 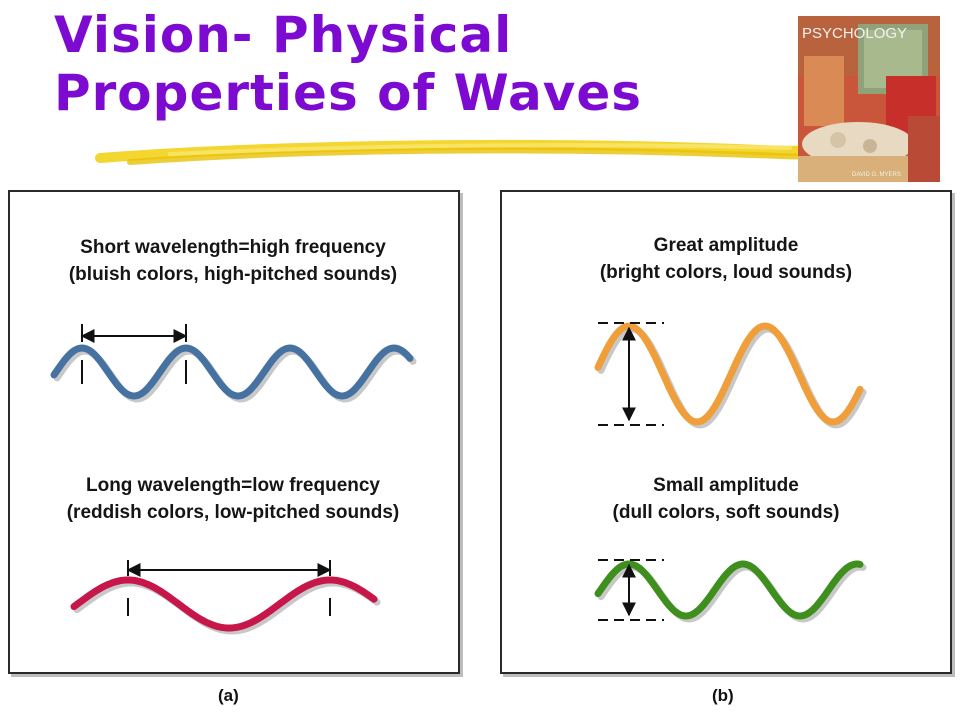 What do you see at coordinates (233, 373) in the screenshot?
I see `short-wavelength-wave` at bounding box center [233, 373].